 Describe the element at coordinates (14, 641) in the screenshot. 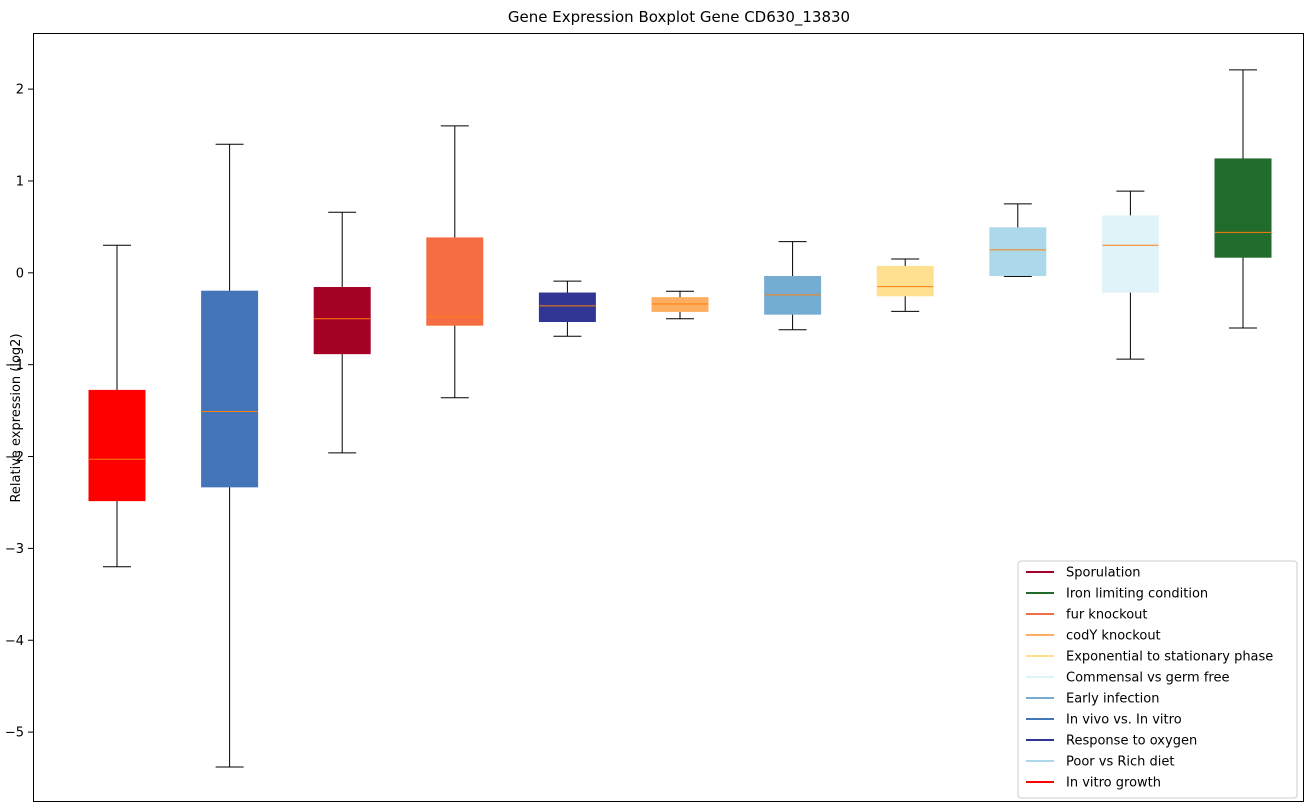

I see `y-tick-label: −4` at that location.